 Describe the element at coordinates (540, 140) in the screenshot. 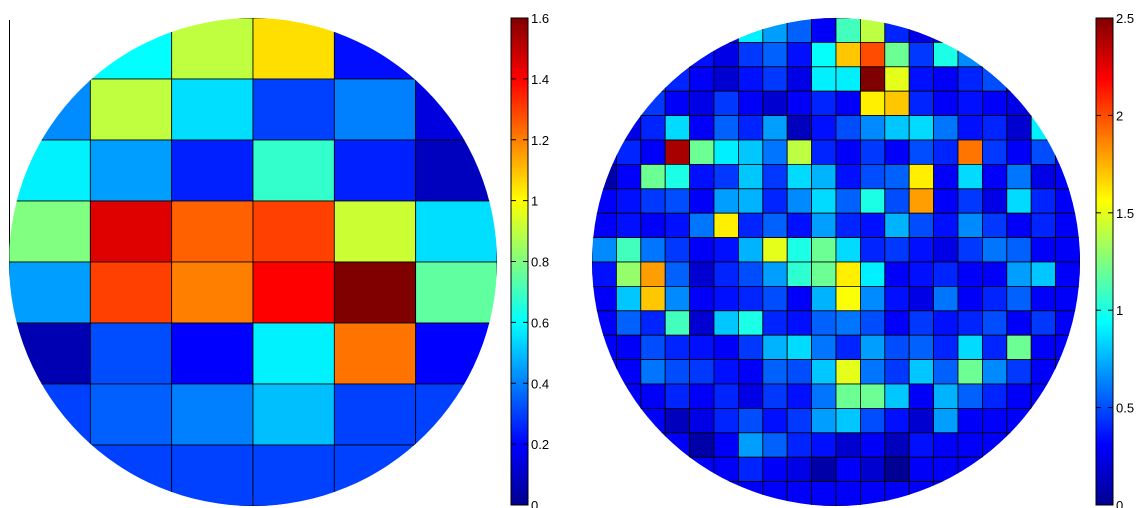

I see `colorbar-tick-label: 1.2` at that location.